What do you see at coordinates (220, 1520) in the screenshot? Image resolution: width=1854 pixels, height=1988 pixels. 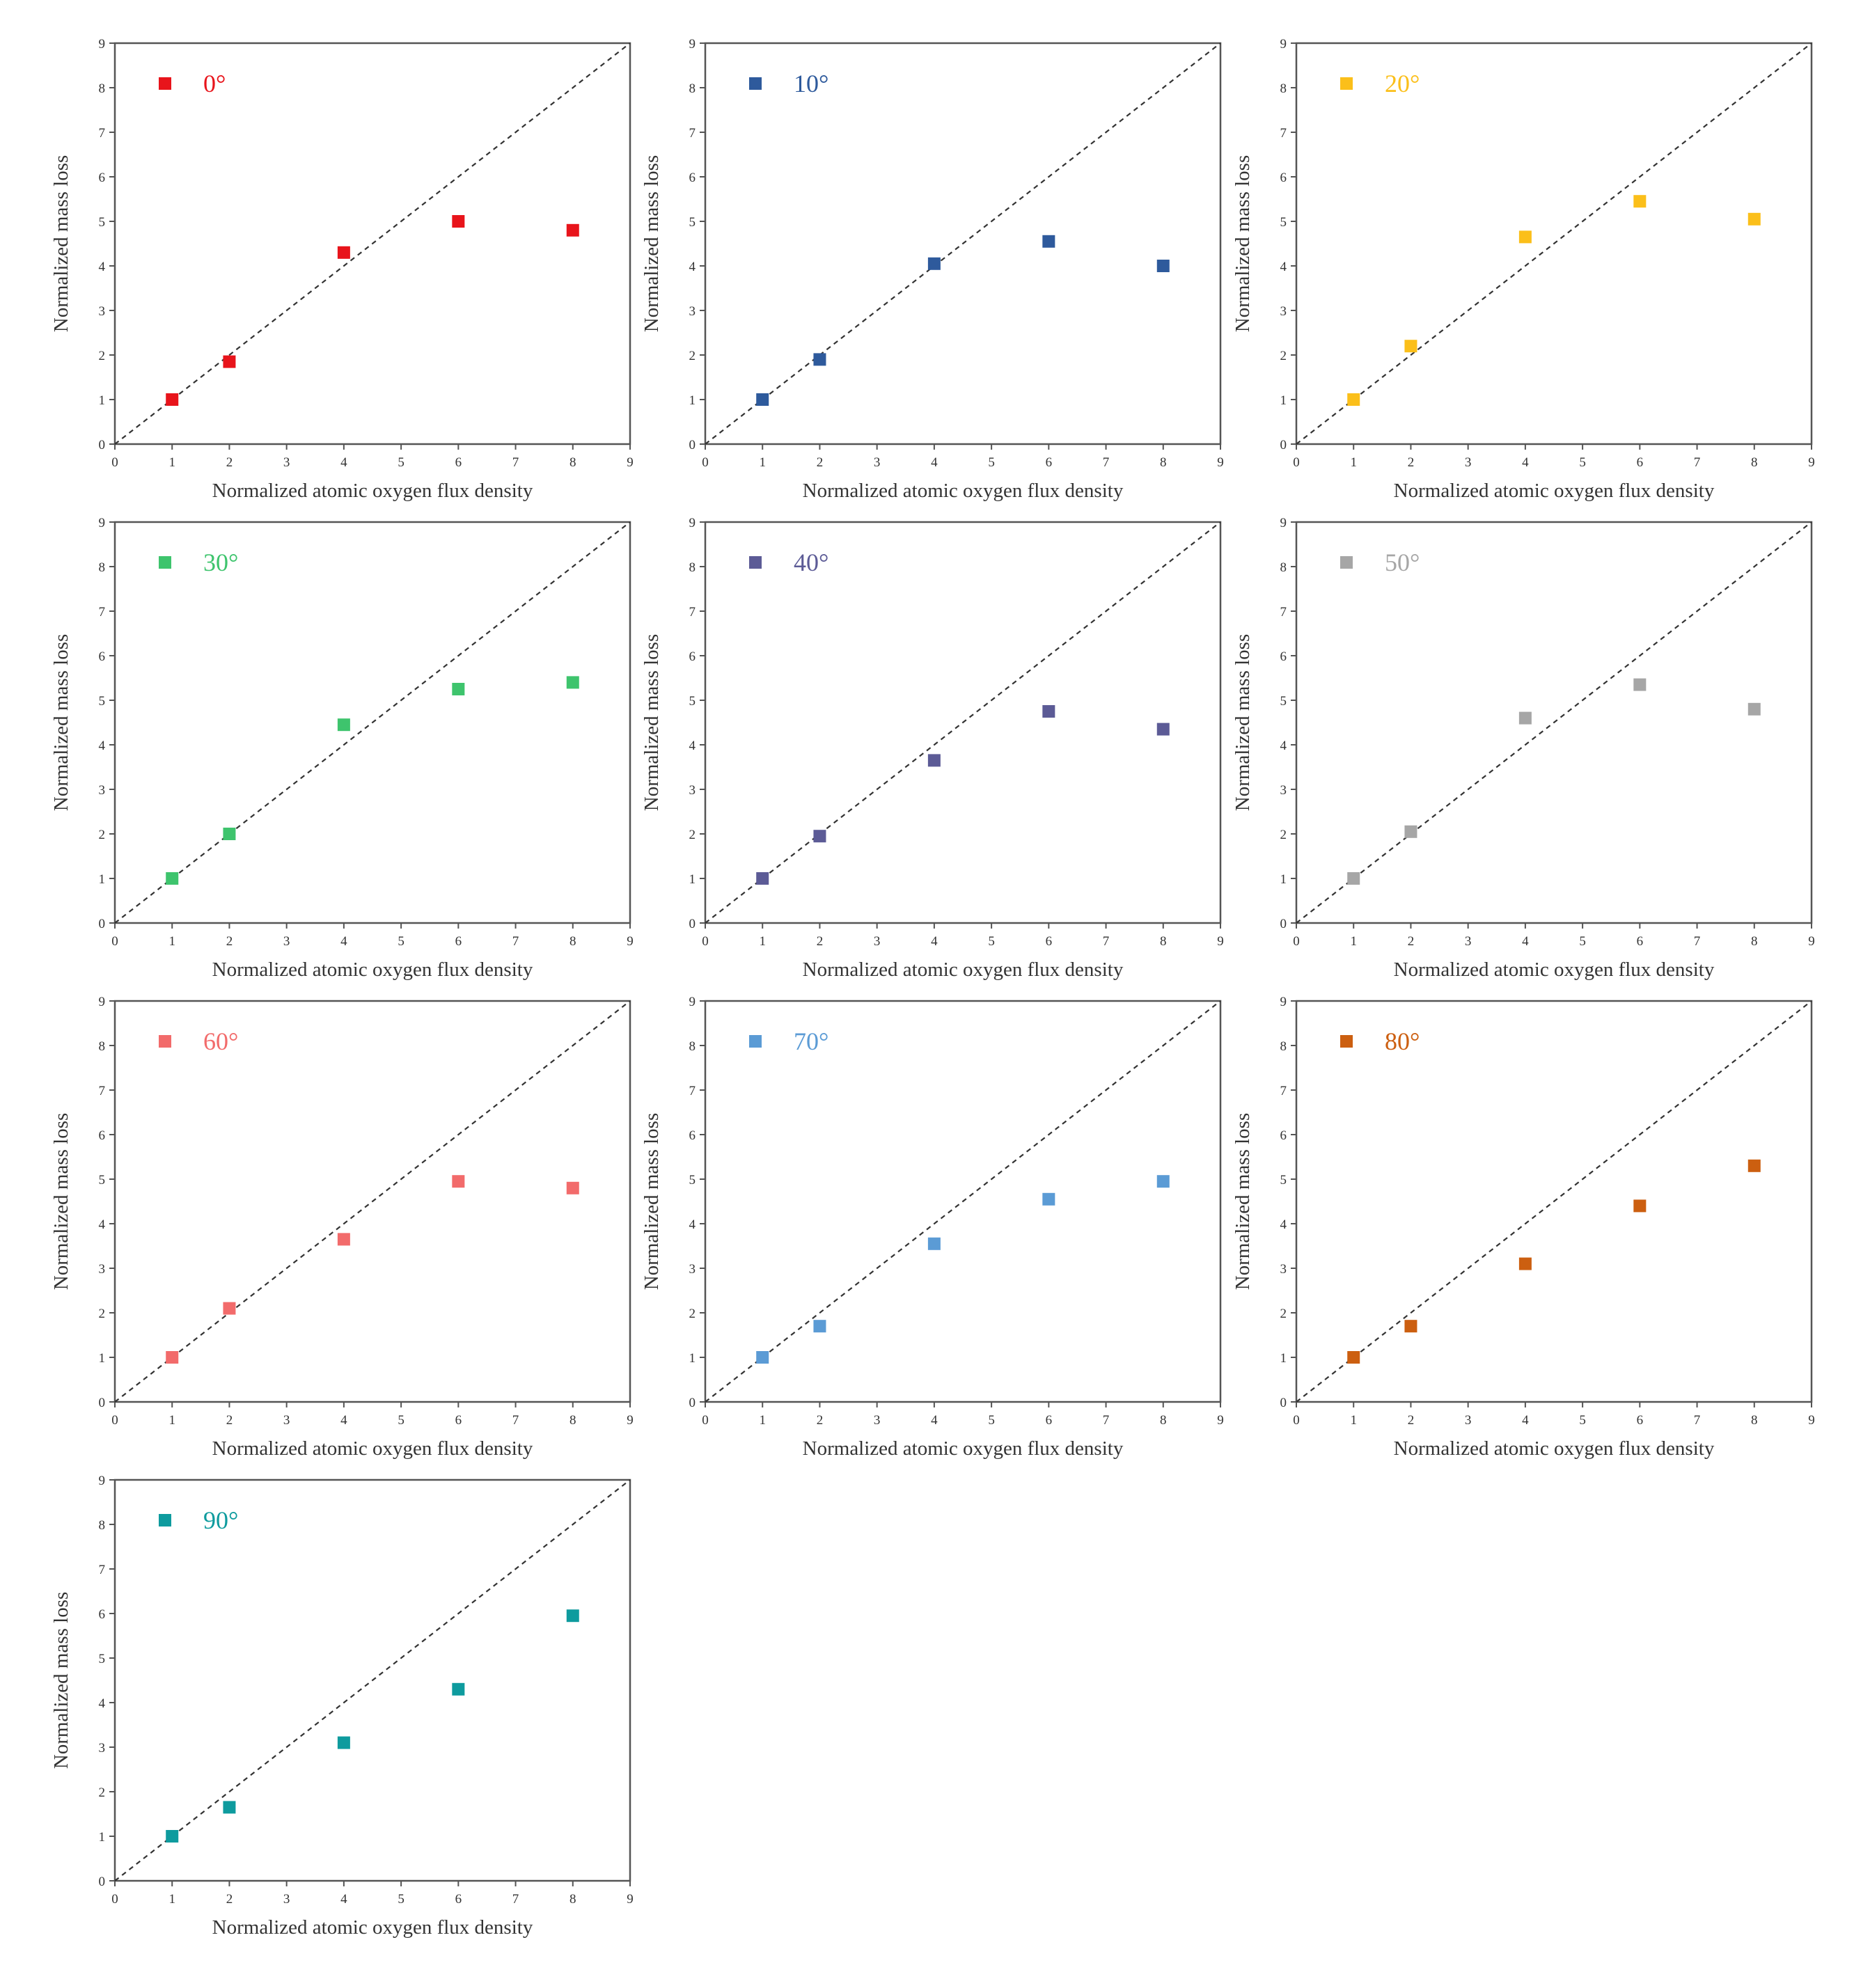 I see `legend-label: 90°` at bounding box center [220, 1520].